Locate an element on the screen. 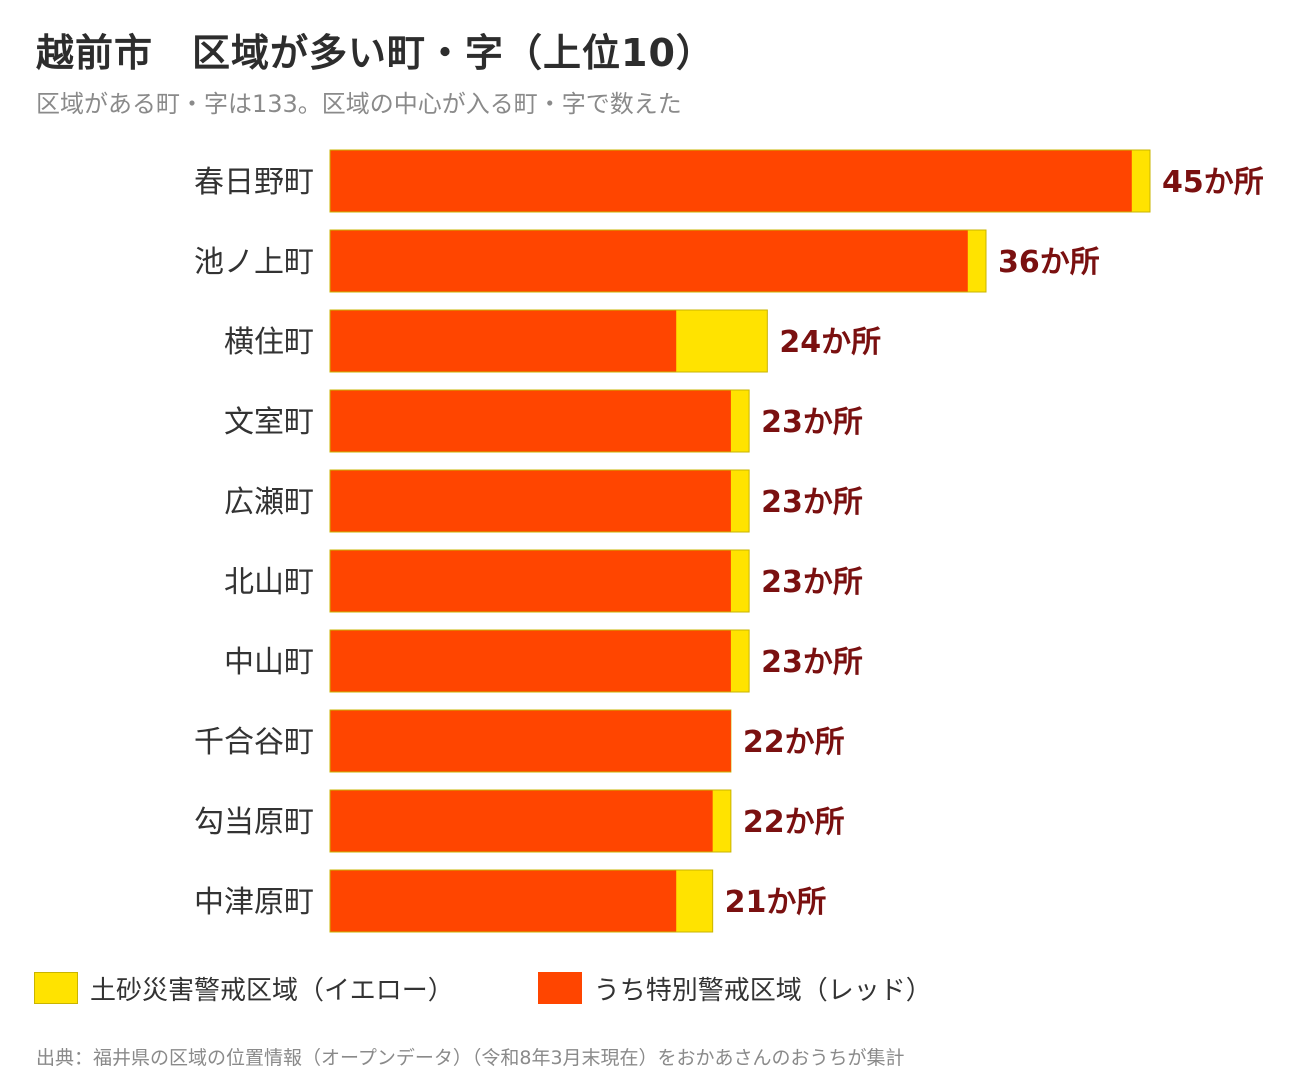 This screenshot has width=1300, height=1090. legend-swatch-yellow is located at coordinates (56, 988).